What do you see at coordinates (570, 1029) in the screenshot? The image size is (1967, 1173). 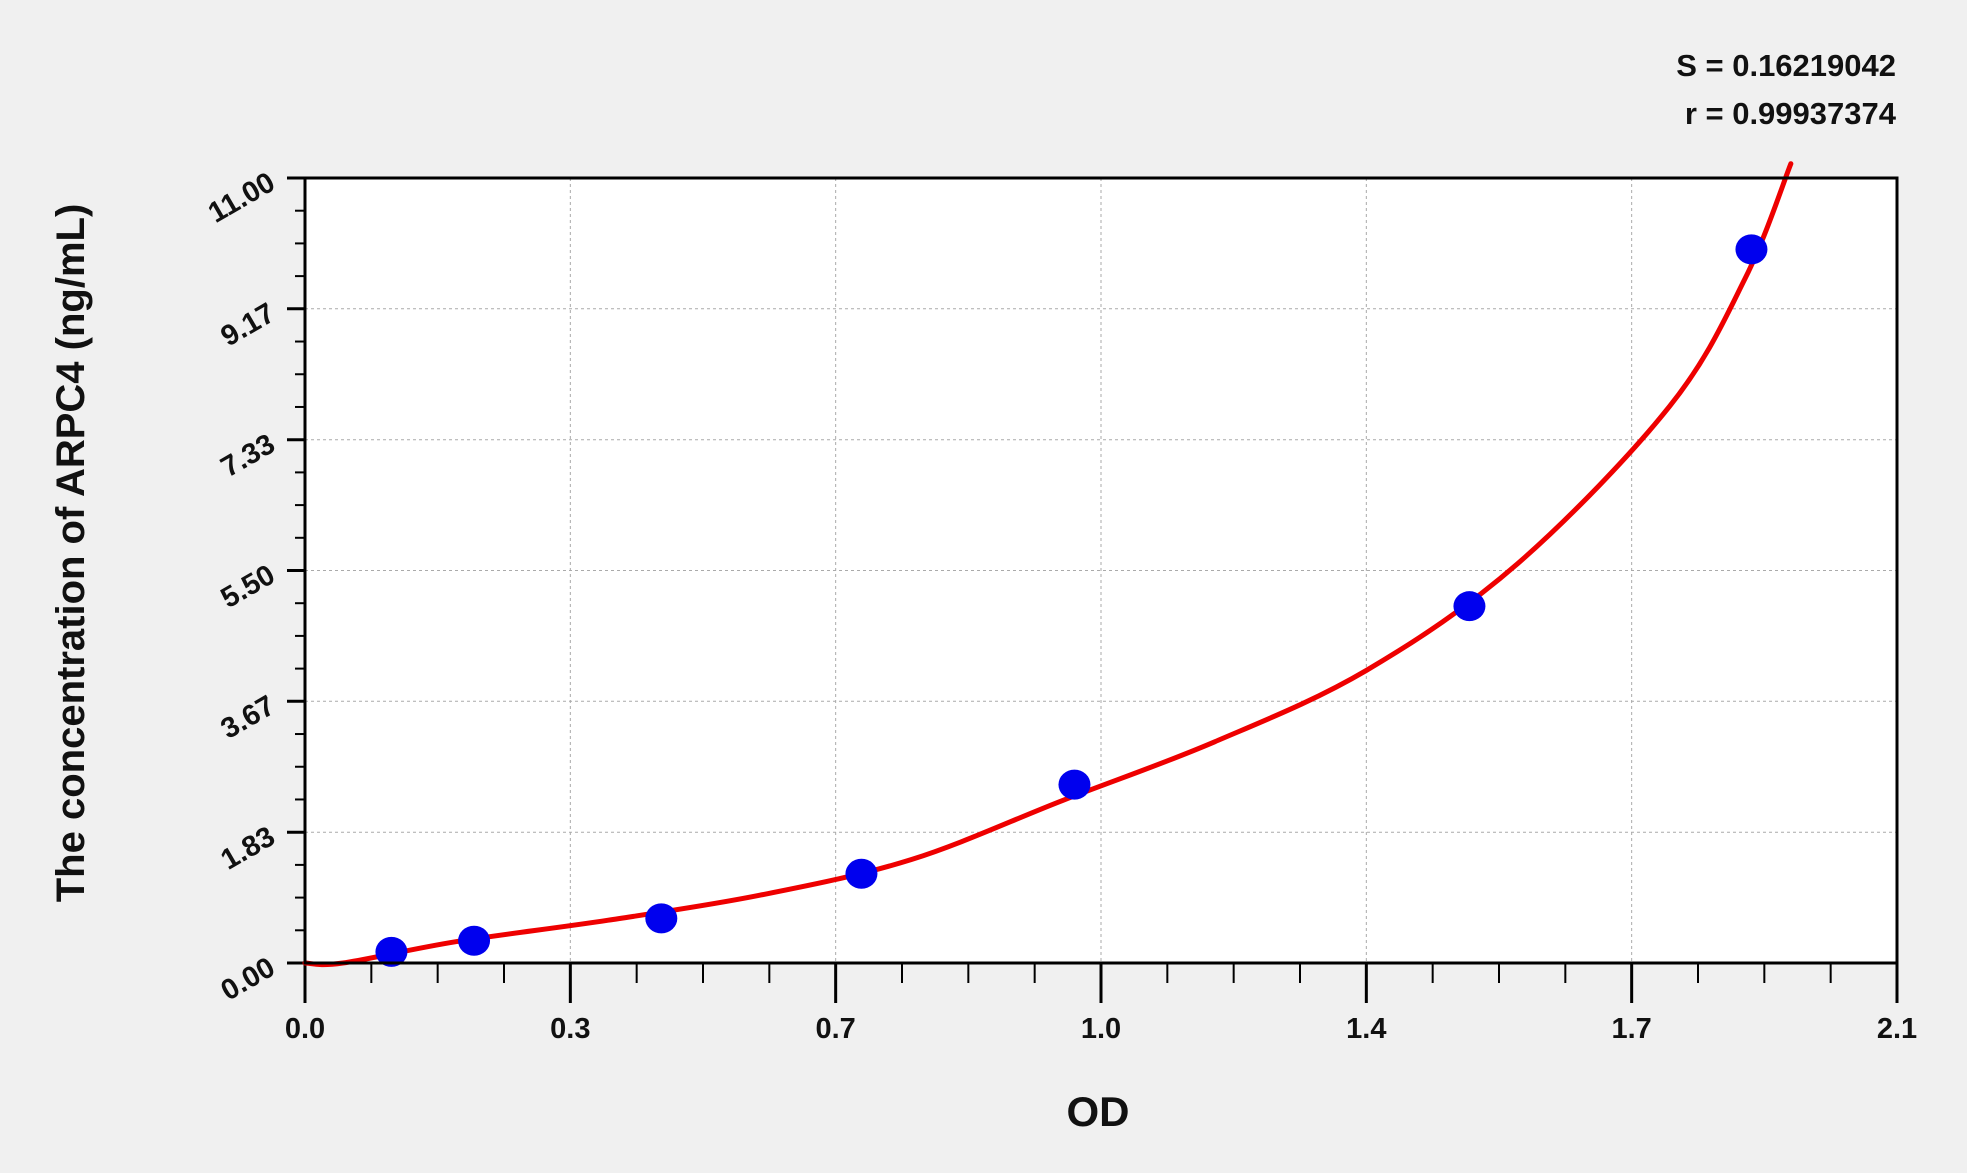 I see `x-tick-label: 0.3` at bounding box center [570, 1029].